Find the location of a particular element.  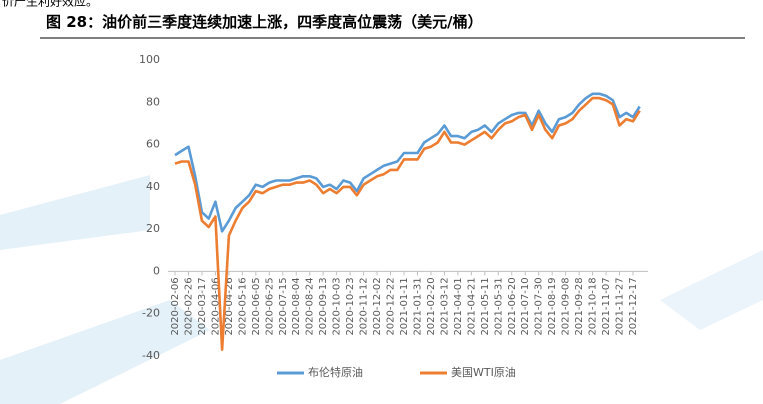

x-tick-label: 2020-02-06 is located at coordinates (175, 306).